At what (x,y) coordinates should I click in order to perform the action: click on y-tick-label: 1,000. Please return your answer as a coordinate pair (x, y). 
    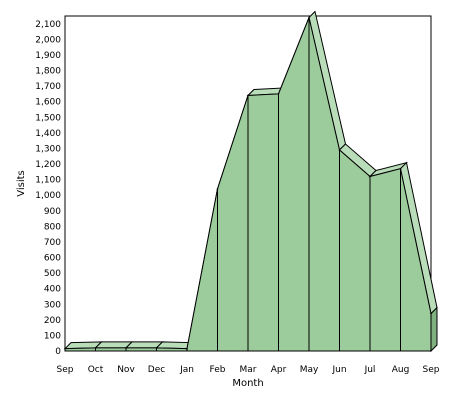
    Looking at the image, I should click on (48, 196).